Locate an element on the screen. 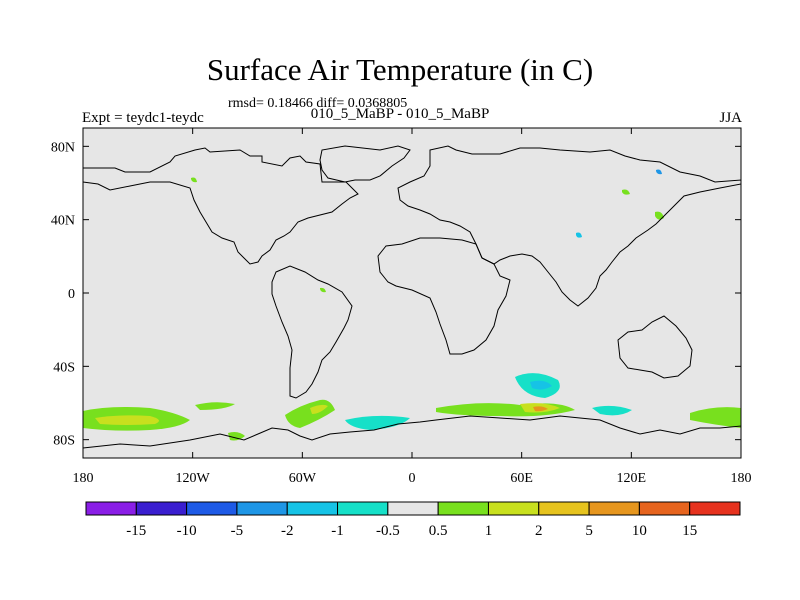 The height and width of the screenshot is (600, 800). colorbar-label: 15 is located at coordinates (689, 531).